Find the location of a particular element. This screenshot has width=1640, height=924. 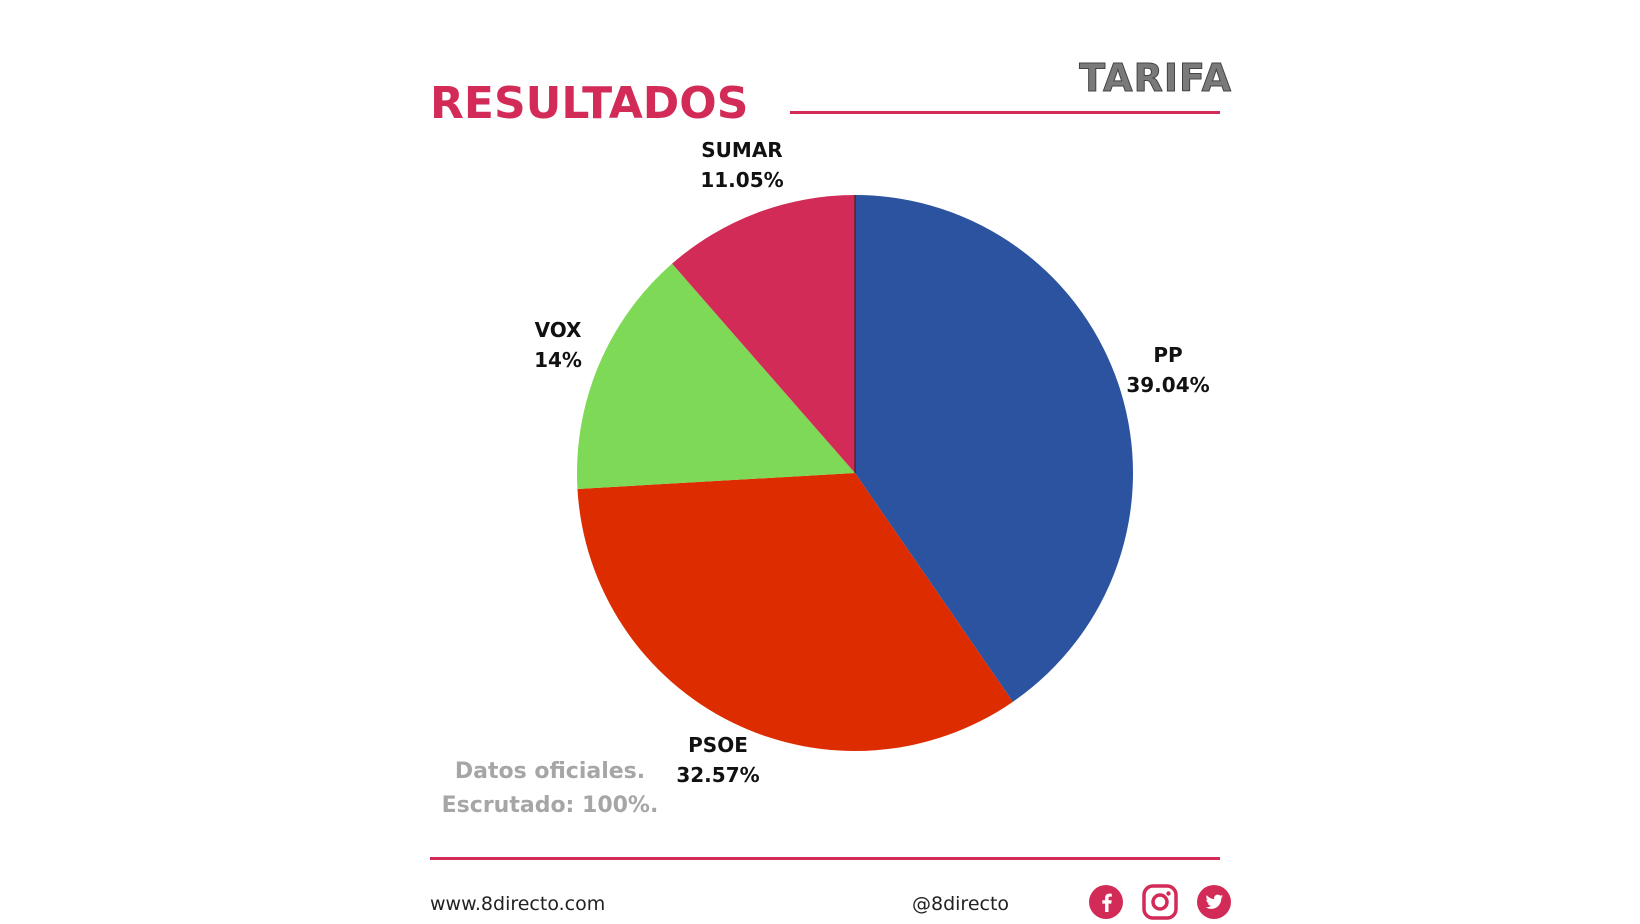

footer-divider is located at coordinates (825, 858).